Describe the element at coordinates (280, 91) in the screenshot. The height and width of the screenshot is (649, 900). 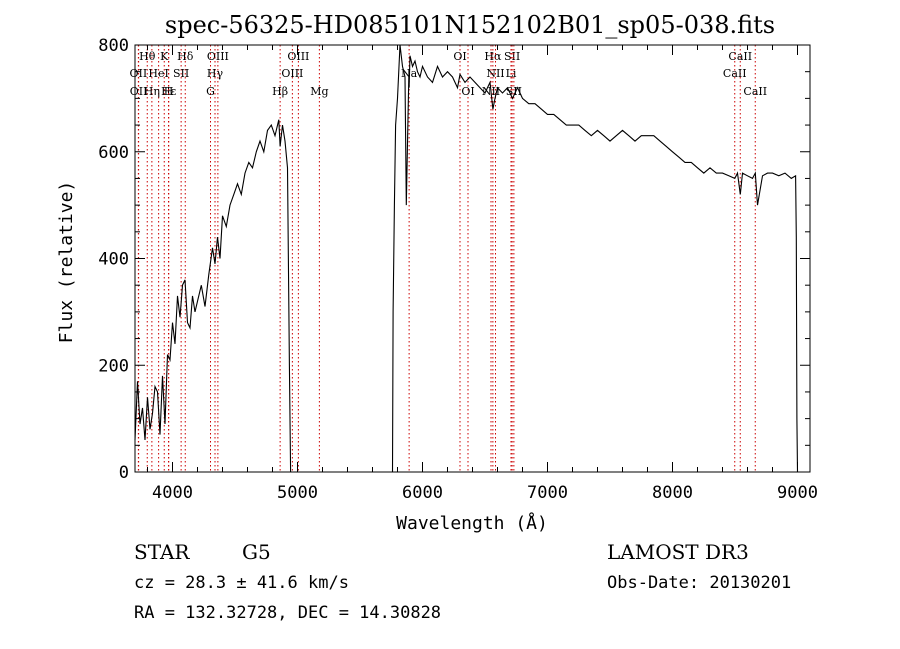
I see `marker-label-row3-5: Hβ` at that location.